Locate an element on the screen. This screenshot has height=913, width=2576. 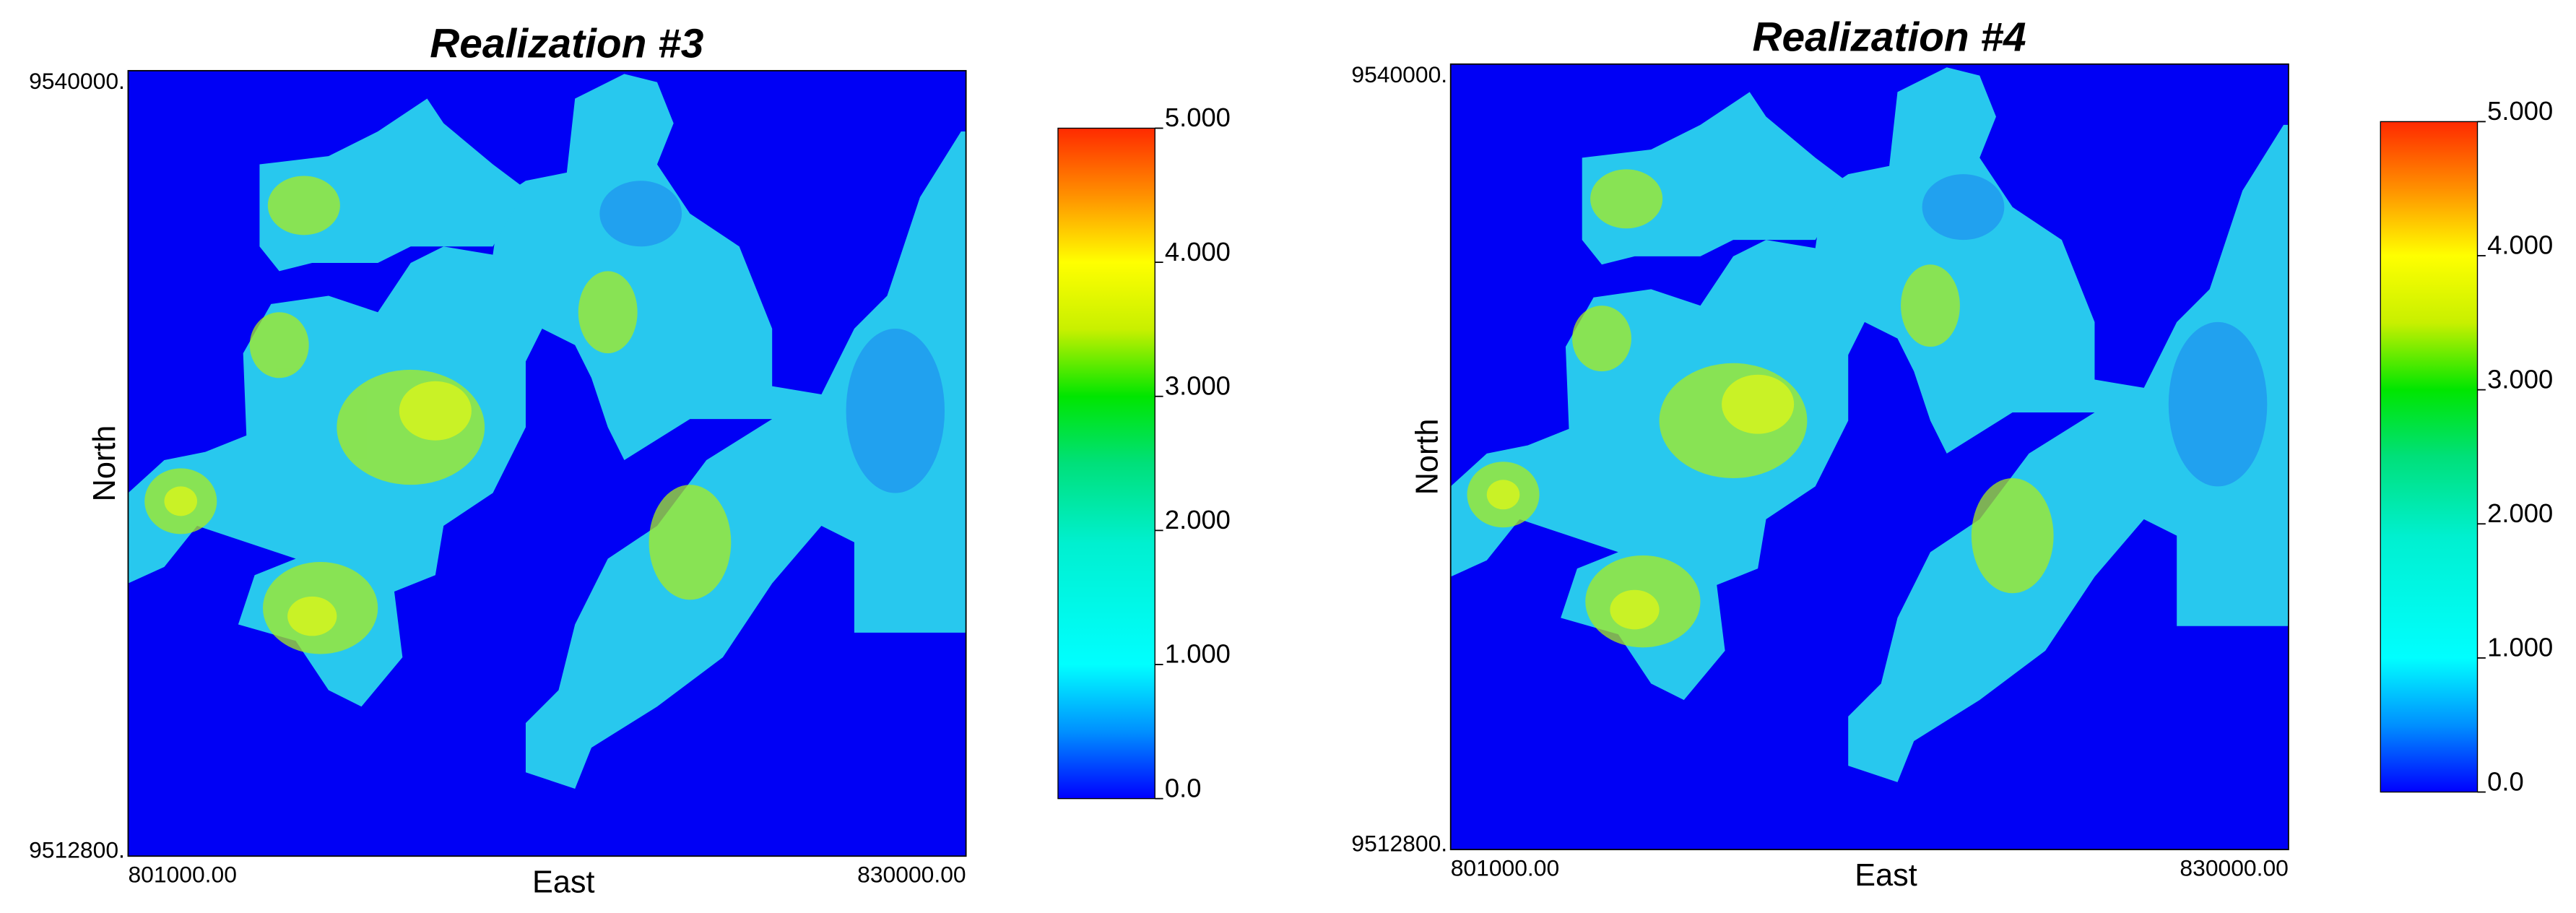
panel-title: Realization #4 is located at coordinates (1889, 38).